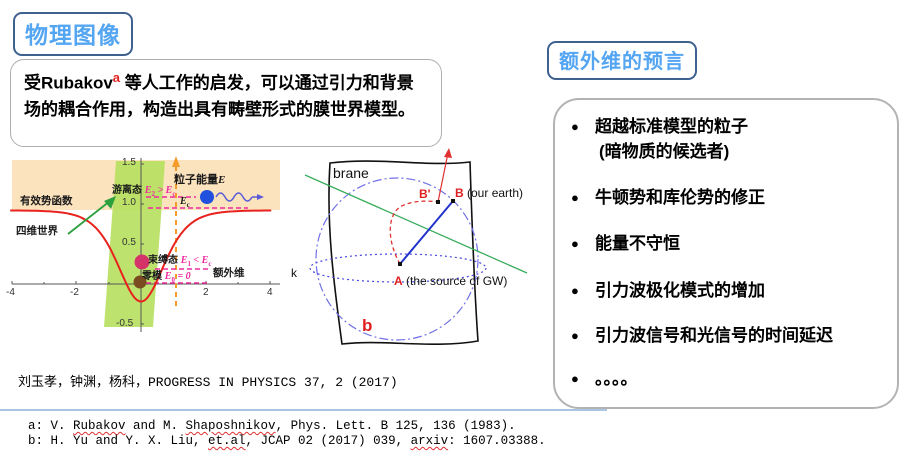  What do you see at coordinates (622, 60) in the screenshot?
I see `section-title-extra-dimension-predictions: 额外维的预言` at bounding box center [622, 60].